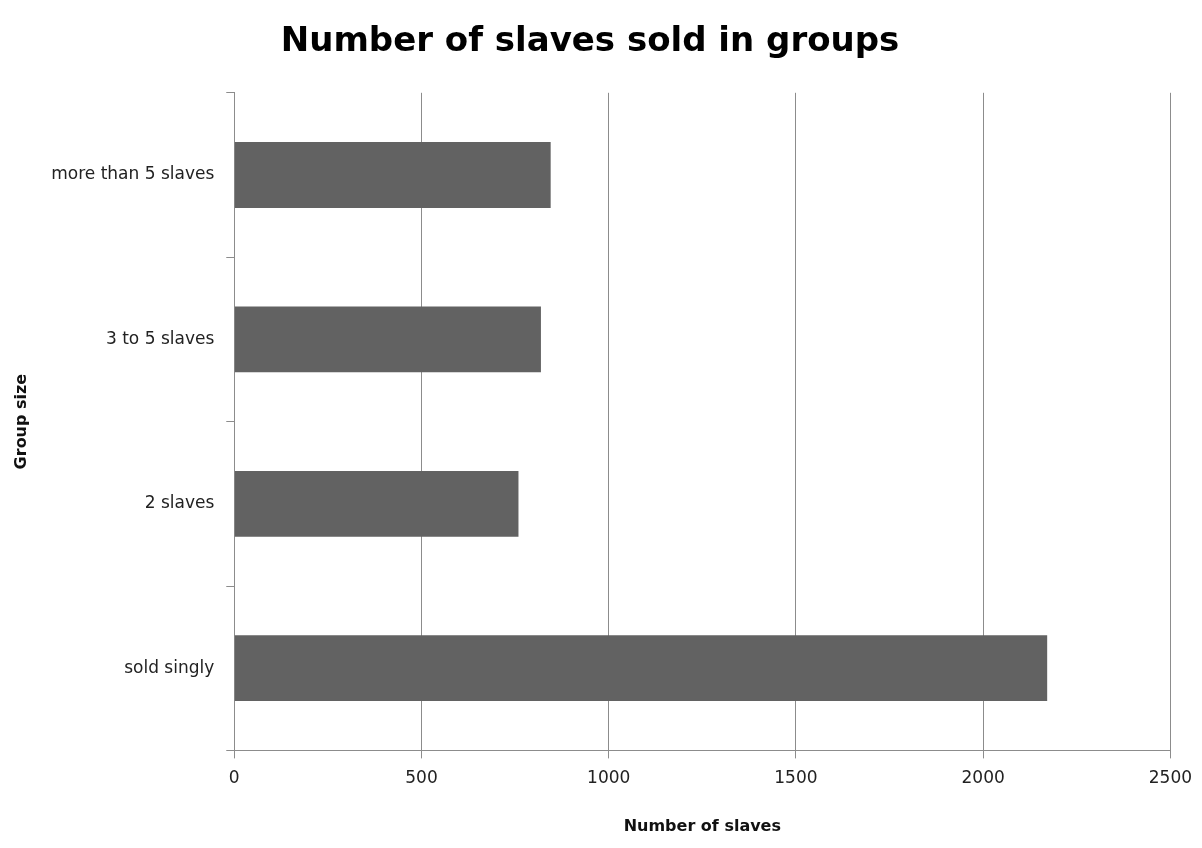  I want to click on x-tick-label: 1500, so click(796, 777).